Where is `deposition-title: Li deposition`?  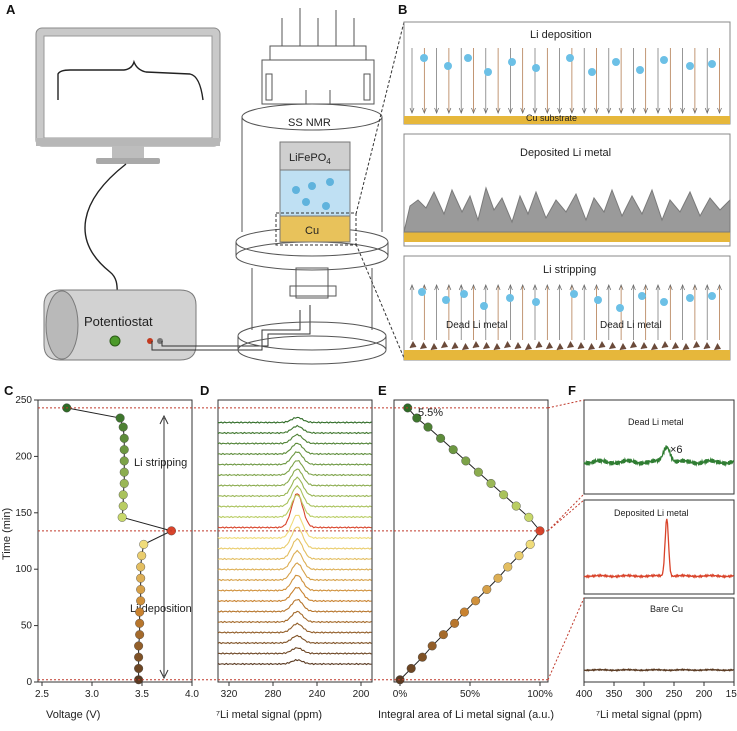 deposition-title: Li deposition is located at coordinates (561, 35).